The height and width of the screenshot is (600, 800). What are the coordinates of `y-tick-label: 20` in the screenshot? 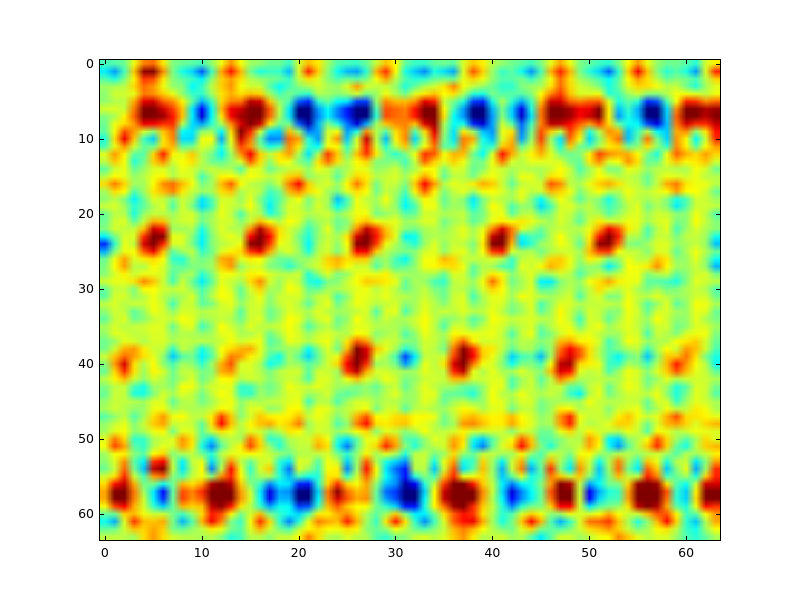 It's located at (86, 213).